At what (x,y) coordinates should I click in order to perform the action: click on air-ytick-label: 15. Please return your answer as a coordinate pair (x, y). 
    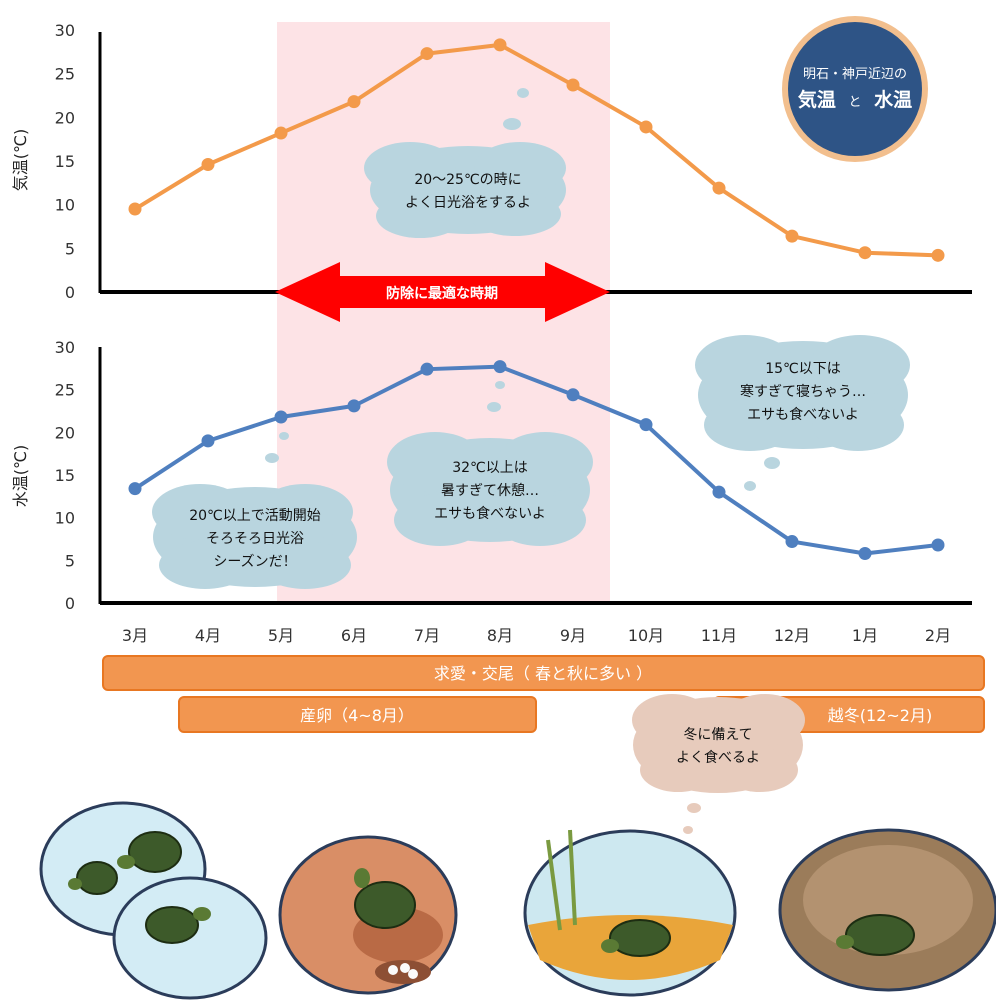
    Looking at the image, I should click on (65, 161).